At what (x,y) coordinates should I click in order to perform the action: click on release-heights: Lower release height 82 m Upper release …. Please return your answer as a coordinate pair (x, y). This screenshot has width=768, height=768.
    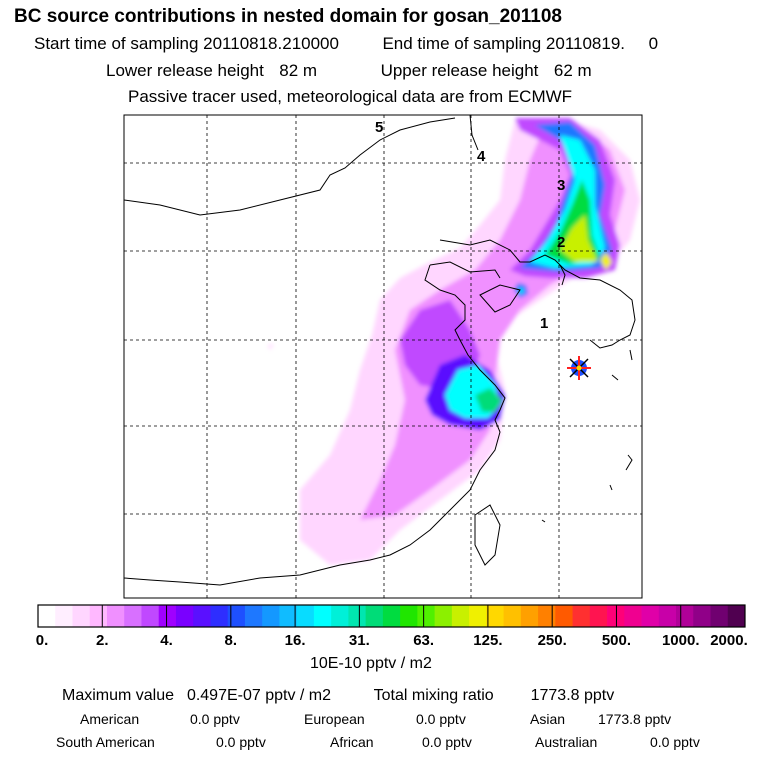
    Looking at the image, I should click on (349, 71).